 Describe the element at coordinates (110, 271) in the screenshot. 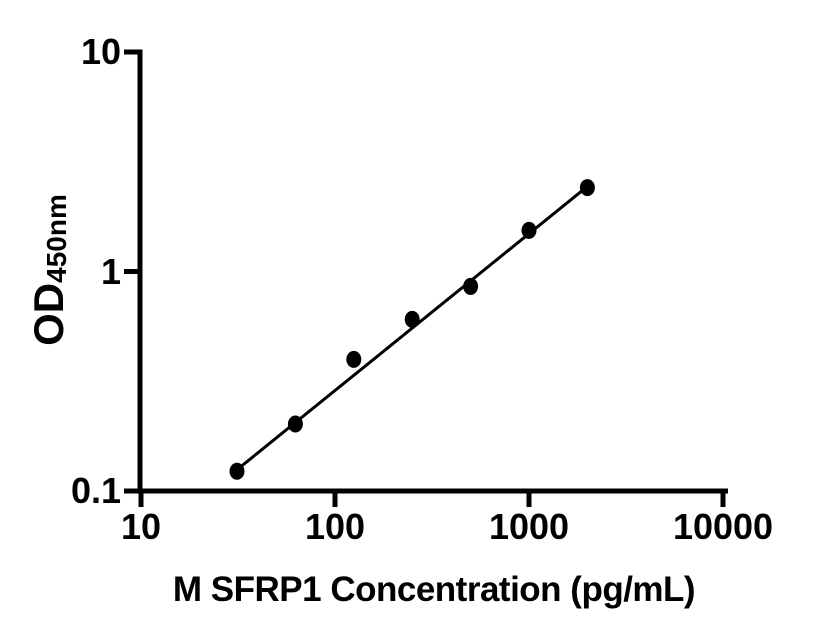

I see `y-tick-label: 1` at that location.